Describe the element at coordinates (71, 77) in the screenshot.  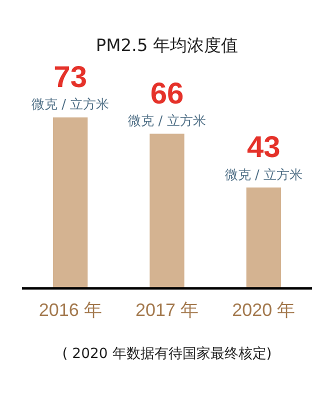
I see `data-label: 73` at that location.